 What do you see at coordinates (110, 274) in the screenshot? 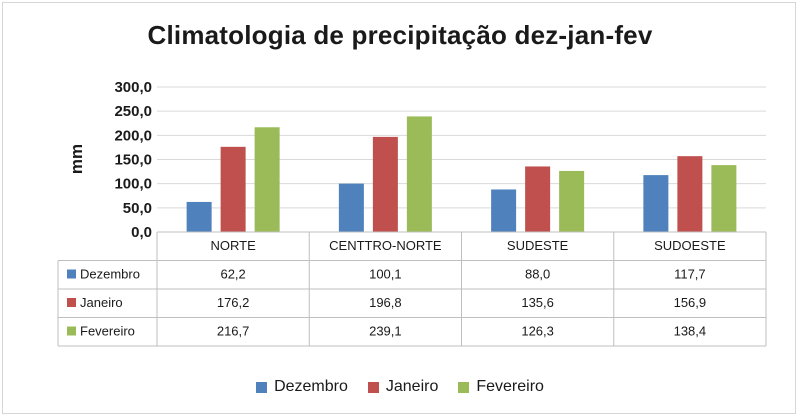
I see `table-row-label: Dezembro` at bounding box center [110, 274].